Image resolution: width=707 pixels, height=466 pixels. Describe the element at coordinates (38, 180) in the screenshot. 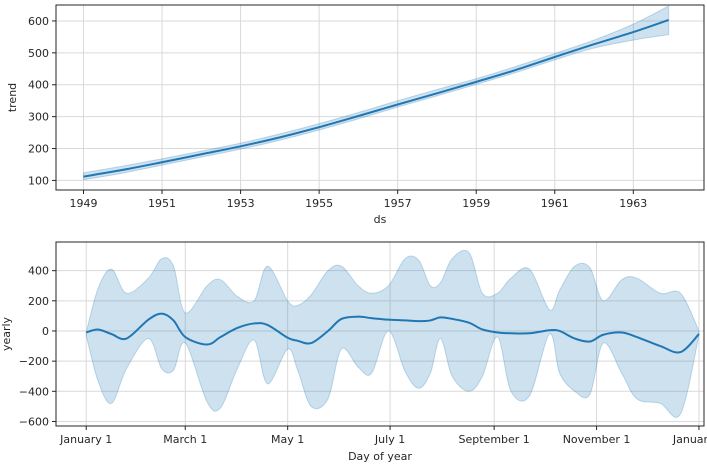

I see `y-tick-label: 100` at that location.